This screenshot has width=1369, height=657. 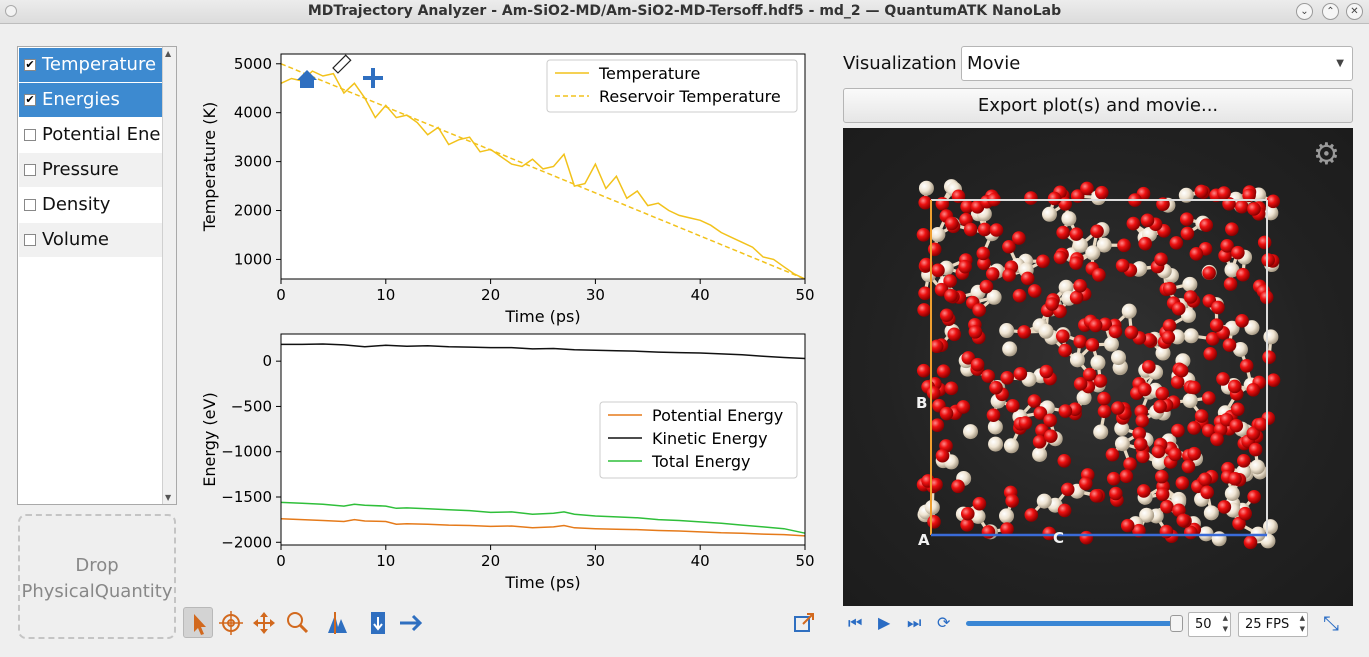 What do you see at coordinates (1267, 624) in the screenshot?
I see `fps-value: 25 FPS` at bounding box center [1267, 624].